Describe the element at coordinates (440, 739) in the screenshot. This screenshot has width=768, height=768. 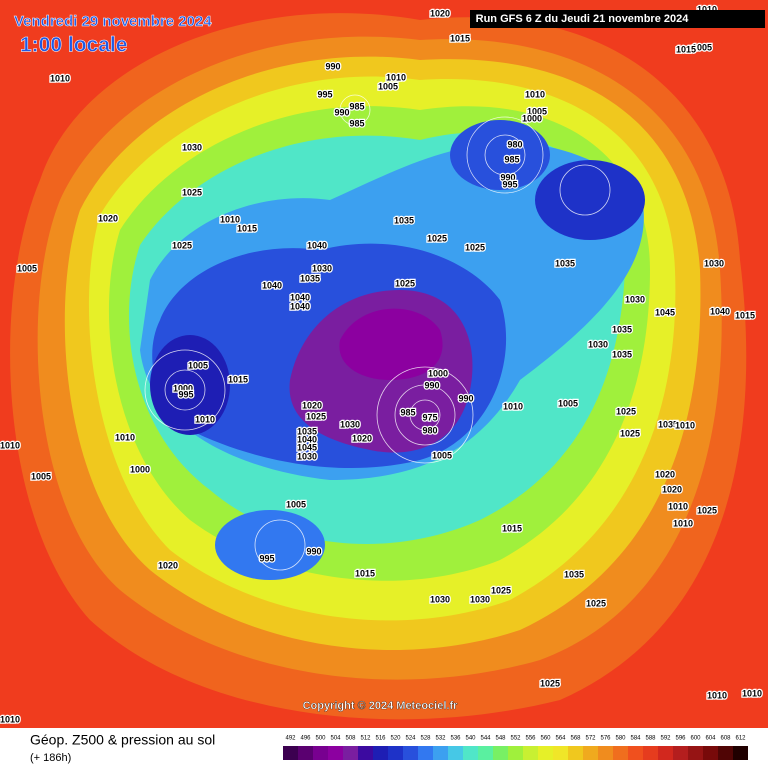
I see `colorbar-tick: 532` at that location.